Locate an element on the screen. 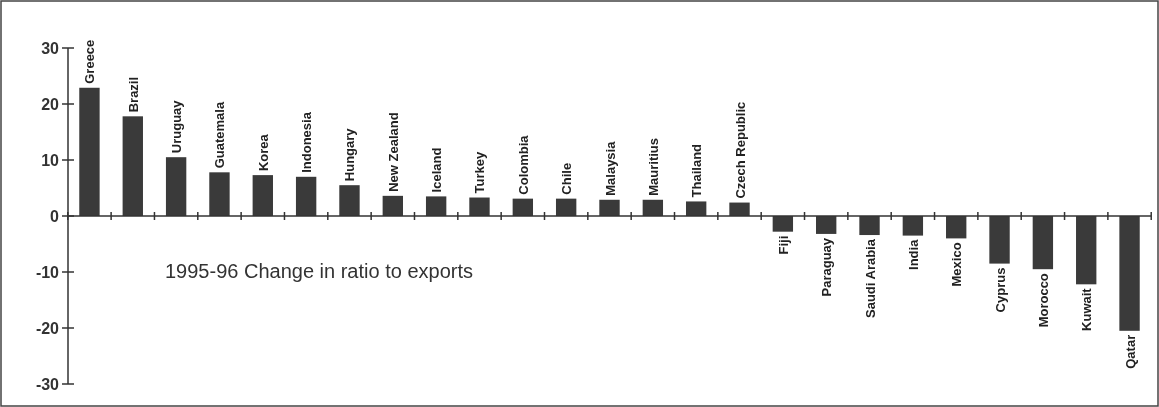  y-tick-label: 30 is located at coordinates (50, 48).